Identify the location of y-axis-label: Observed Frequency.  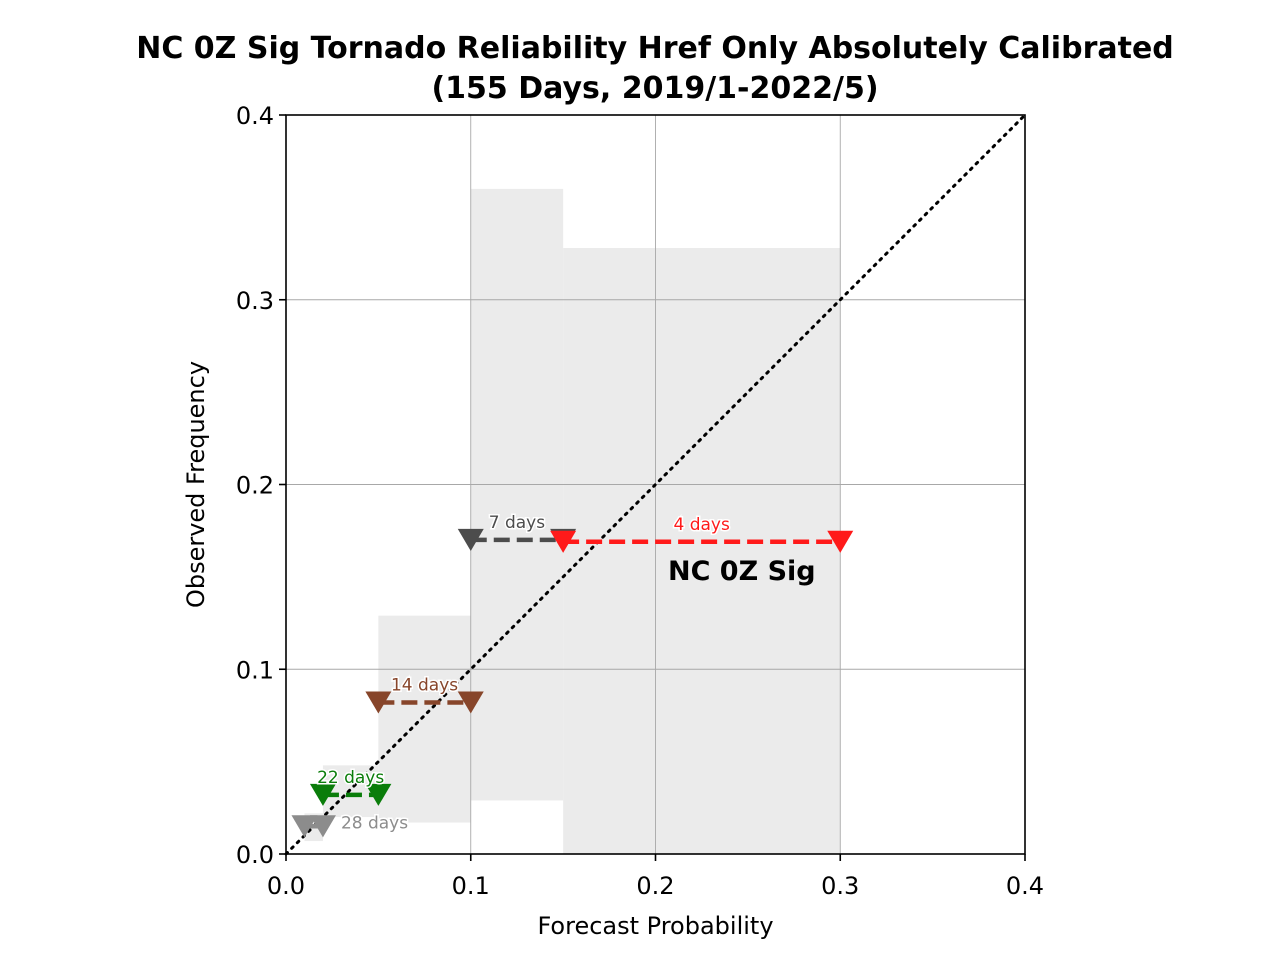
(196, 484).